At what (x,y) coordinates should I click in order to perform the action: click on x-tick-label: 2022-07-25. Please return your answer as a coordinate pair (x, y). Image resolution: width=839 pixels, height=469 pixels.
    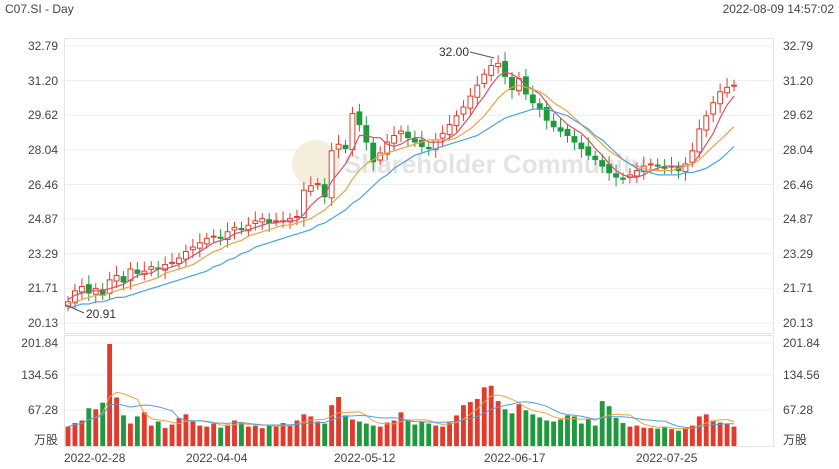
    Looking at the image, I should click on (667, 458).